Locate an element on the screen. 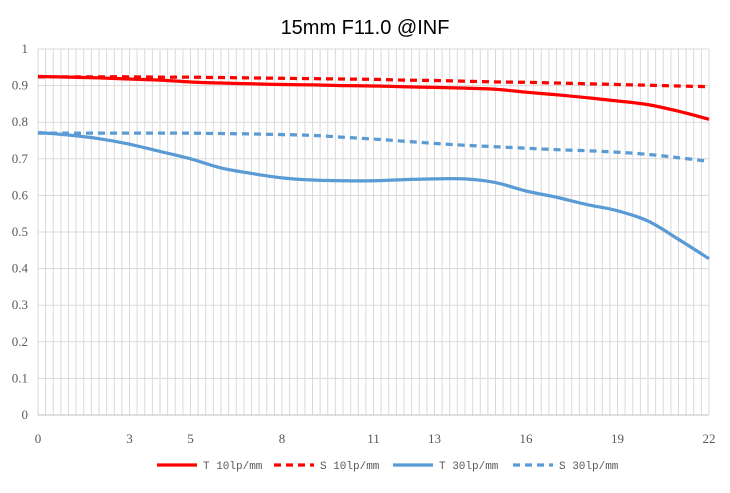  x-tick-label: 8 is located at coordinates (282, 438).